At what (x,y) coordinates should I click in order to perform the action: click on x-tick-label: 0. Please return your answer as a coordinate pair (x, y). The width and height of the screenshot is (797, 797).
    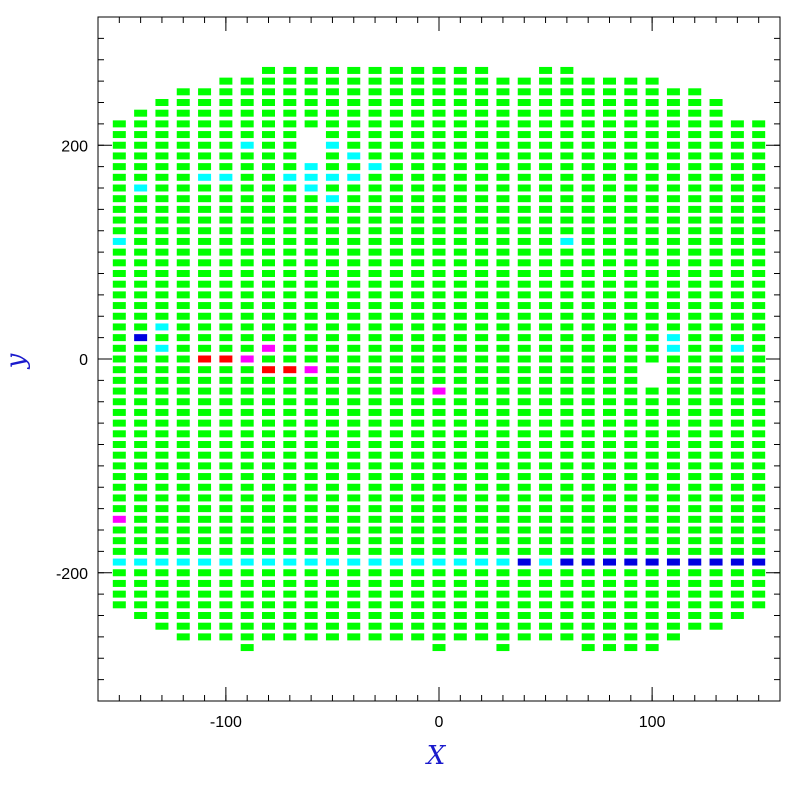
    Looking at the image, I should click on (439, 722).